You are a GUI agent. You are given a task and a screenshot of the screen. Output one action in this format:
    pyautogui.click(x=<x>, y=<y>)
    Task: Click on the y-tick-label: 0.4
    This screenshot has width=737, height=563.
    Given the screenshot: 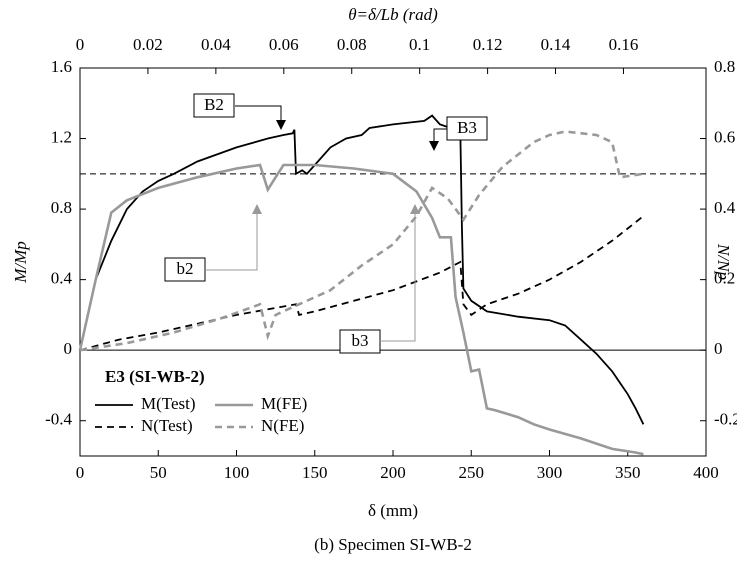 What is the action you would take?
    pyautogui.click(x=62, y=278)
    